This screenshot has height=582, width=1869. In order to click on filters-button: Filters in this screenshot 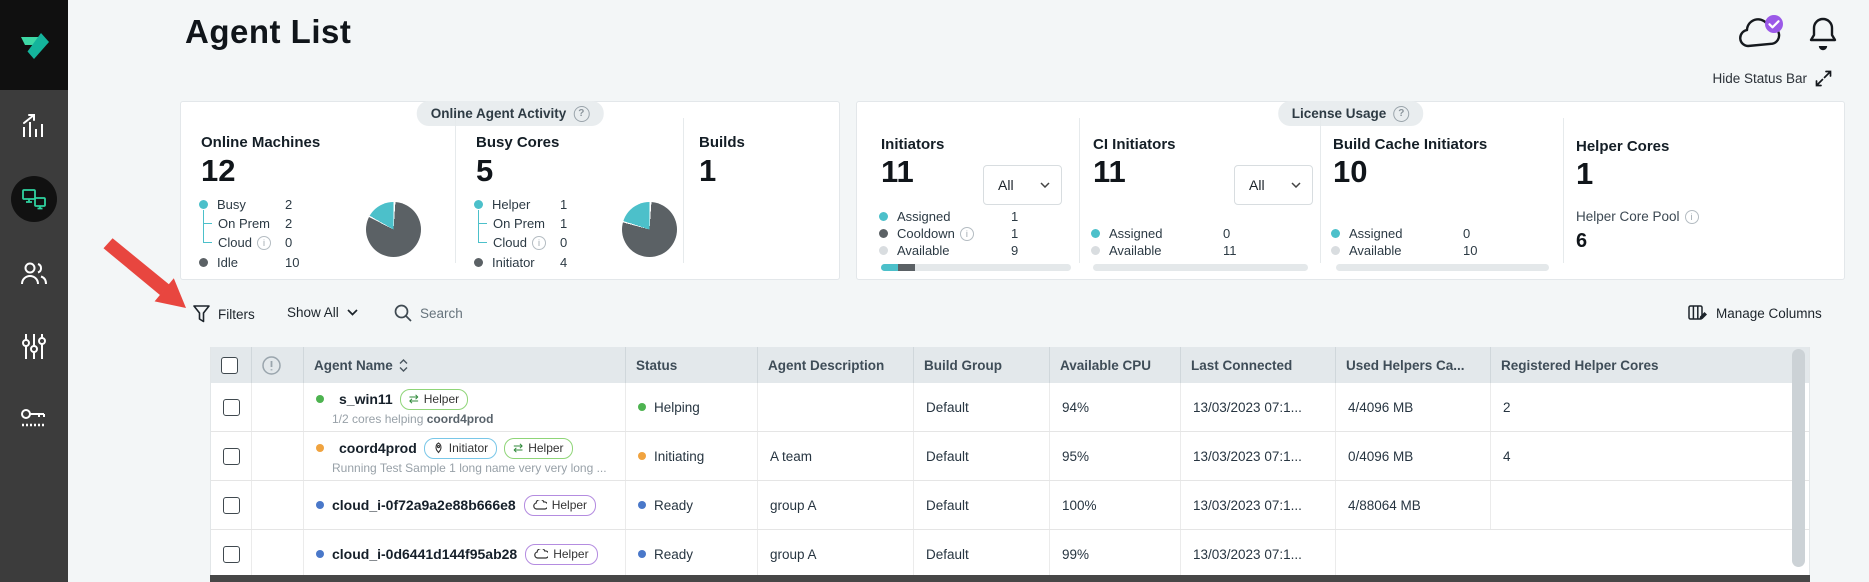, I will do `click(224, 314)`.